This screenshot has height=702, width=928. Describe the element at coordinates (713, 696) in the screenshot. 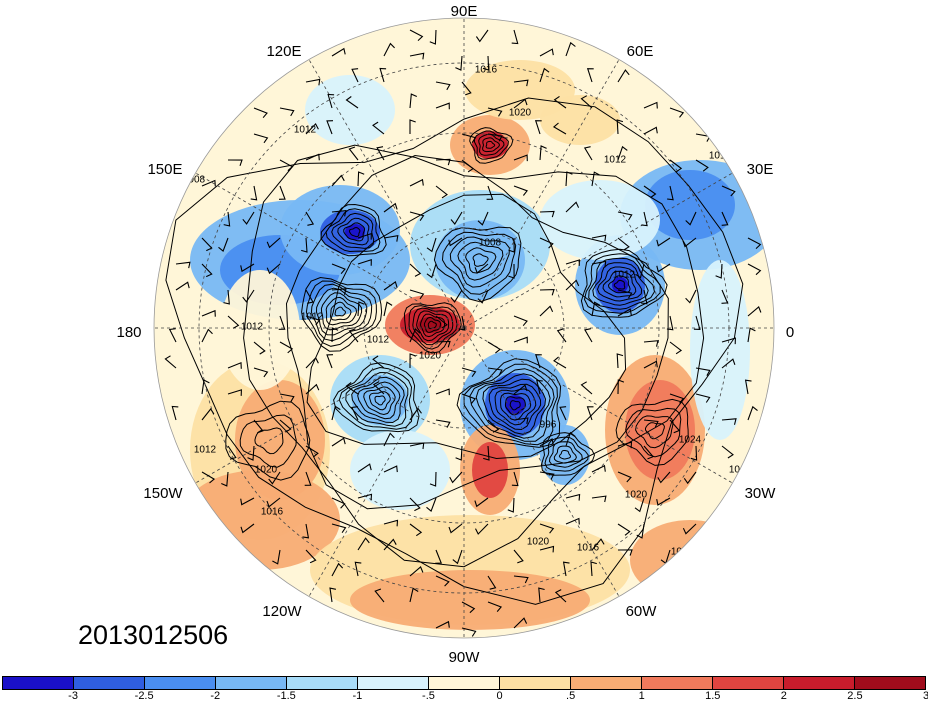

I see `colorbar-tick-label: 1.5` at that location.